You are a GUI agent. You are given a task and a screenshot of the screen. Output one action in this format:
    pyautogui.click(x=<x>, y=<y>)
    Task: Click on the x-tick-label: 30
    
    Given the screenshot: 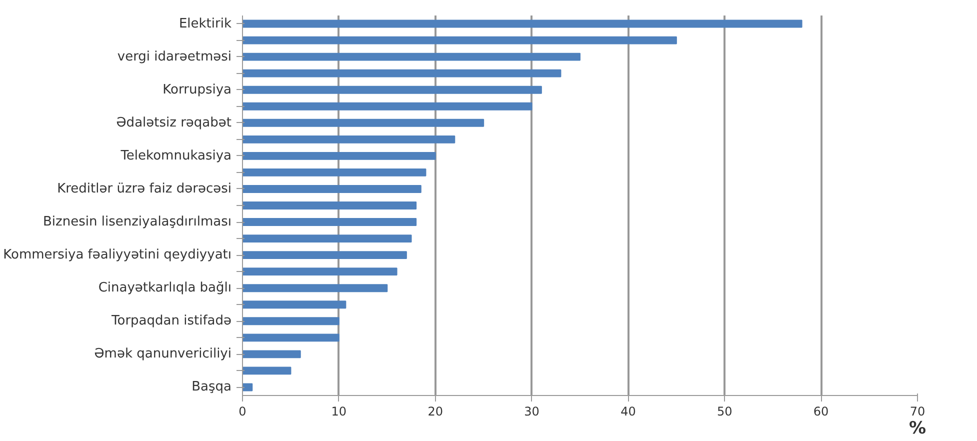 What is the action you would take?
    pyautogui.click(x=532, y=411)
    